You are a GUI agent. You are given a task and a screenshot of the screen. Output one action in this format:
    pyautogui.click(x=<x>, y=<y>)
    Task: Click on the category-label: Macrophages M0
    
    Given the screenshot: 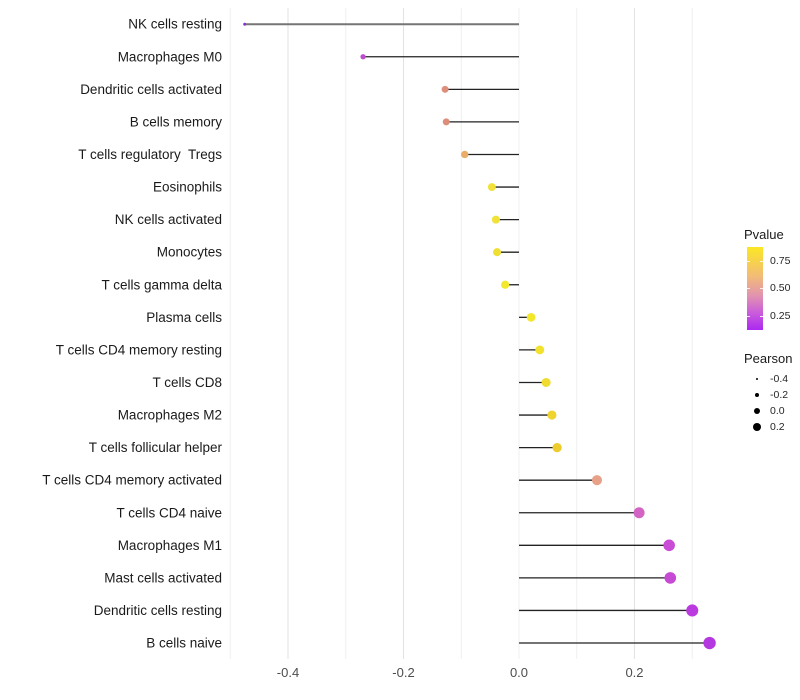 What is the action you would take?
    pyautogui.click(x=170, y=56)
    